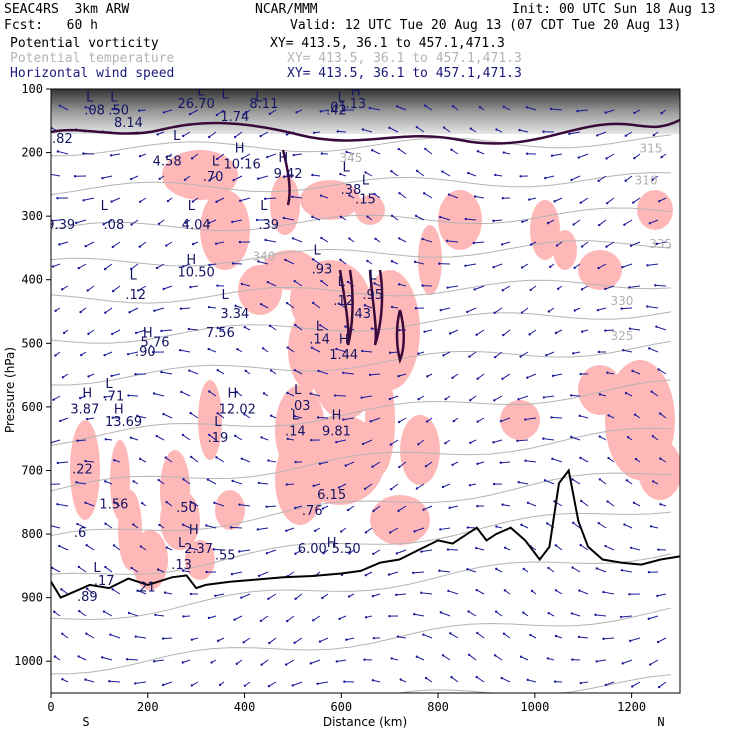 The height and width of the screenshot is (740, 740). Describe the element at coordinates (404, 58) in the screenshot. I see `field-pt-xy: XY= 413.5, 36.1 to 457.1,471.3` at that location.